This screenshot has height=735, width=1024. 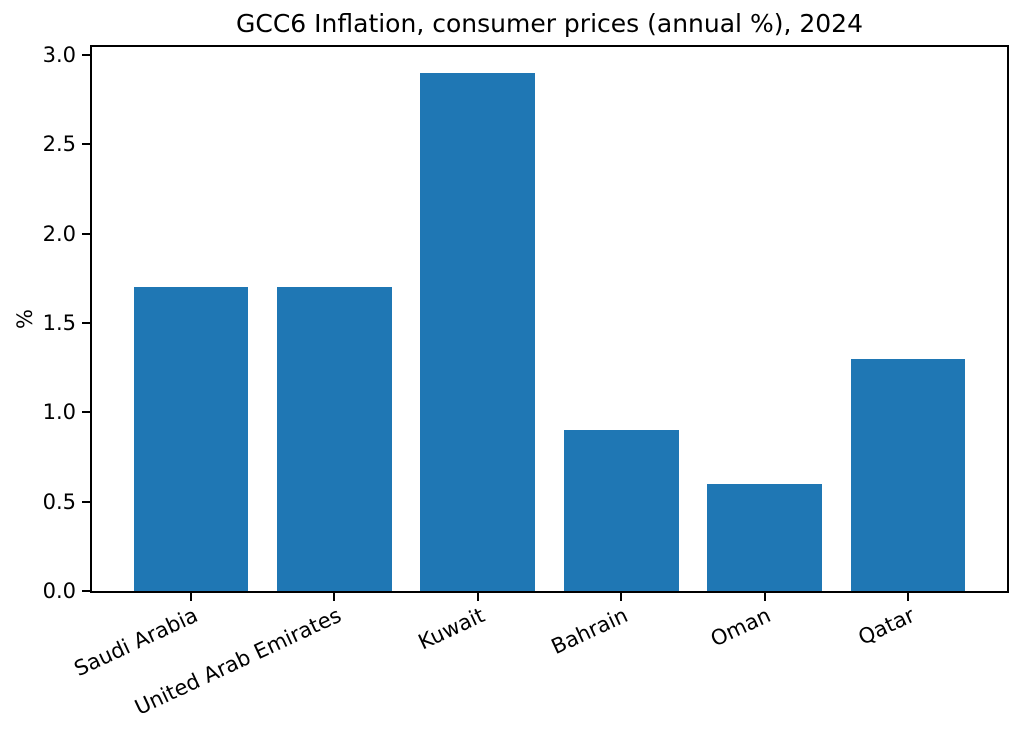 What do you see at coordinates (478, 331) in the screenshot?
I see `bar-kuwait` at bounding box center [478, 331].